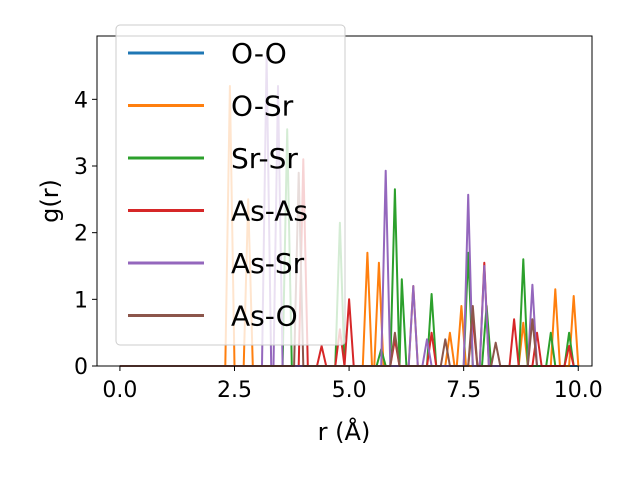  What do you see at coordinates (81, 167) in the screenshot?
I see `y-tick-label: 3` at bounding box center [81, 167].